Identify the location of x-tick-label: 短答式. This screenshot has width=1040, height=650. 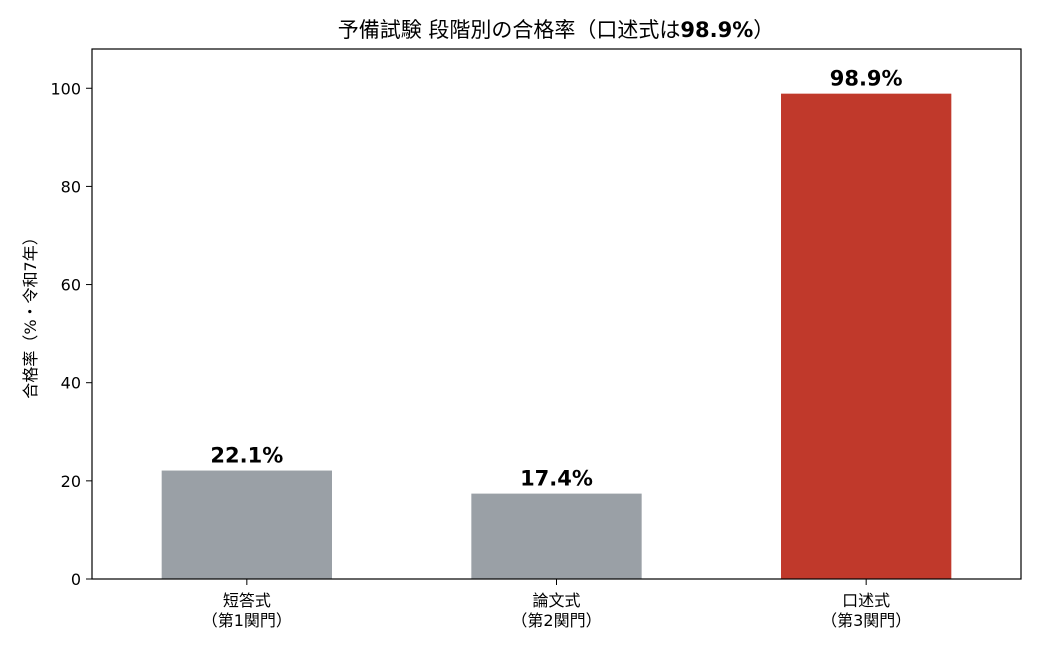
(247, 600).